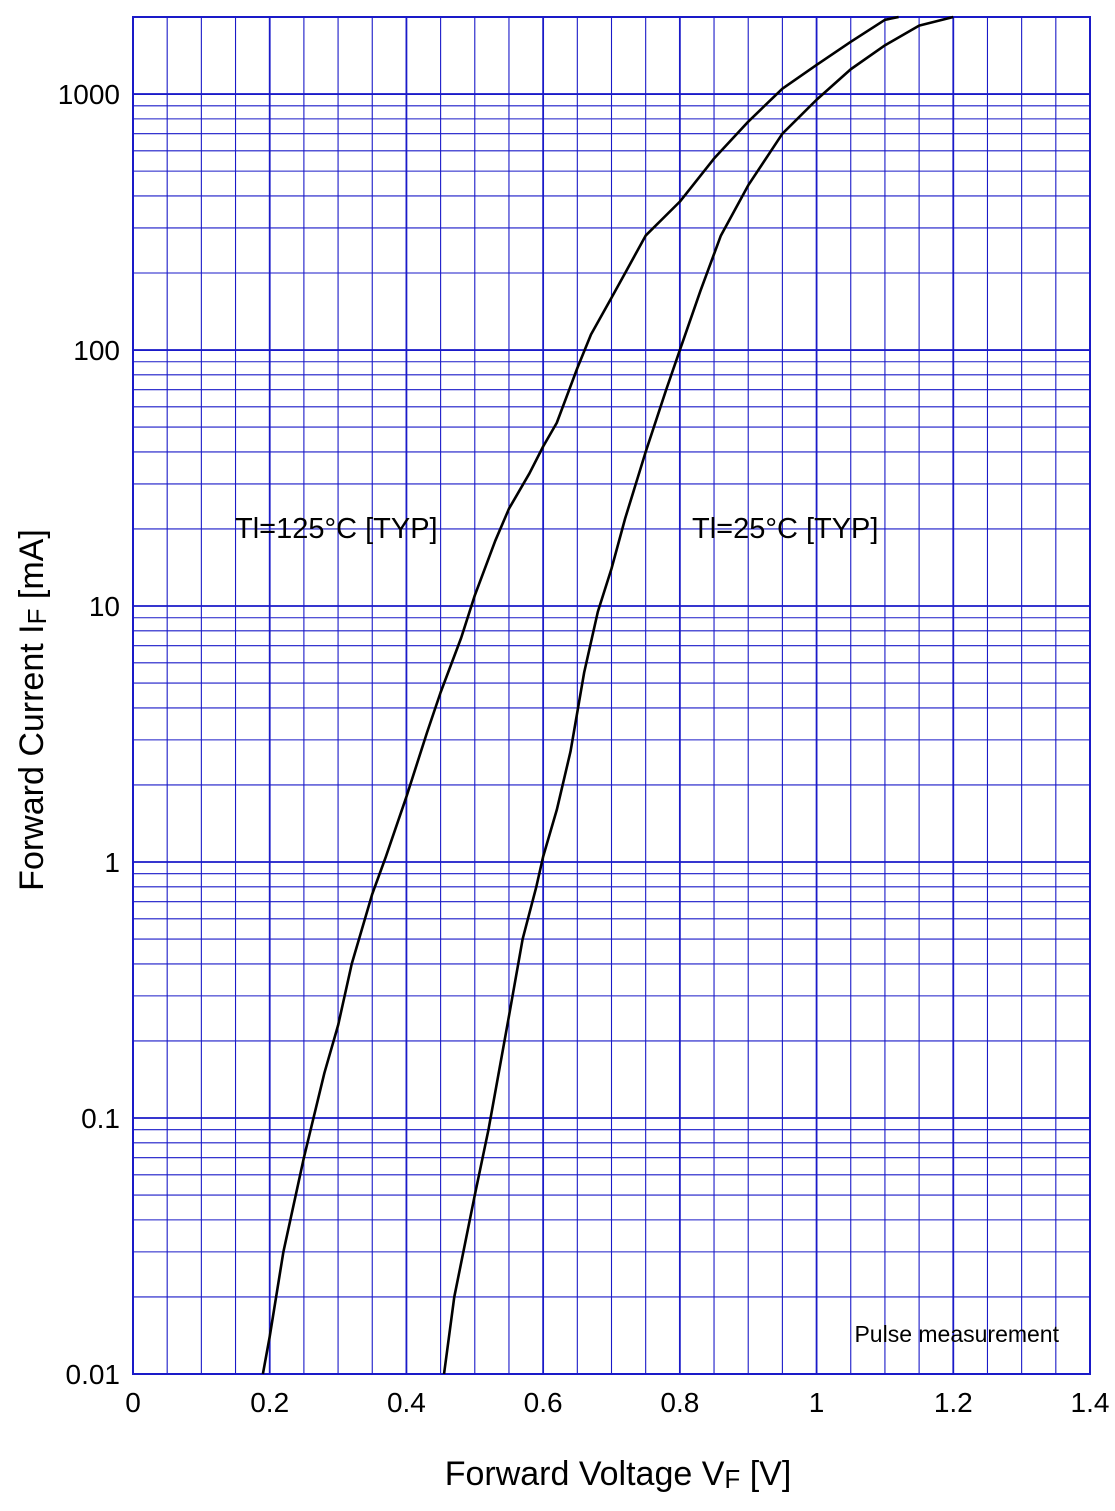 This screenshot has width=1115, height=1511. I want to click on y-tick-label: 100, so click(96, 350).